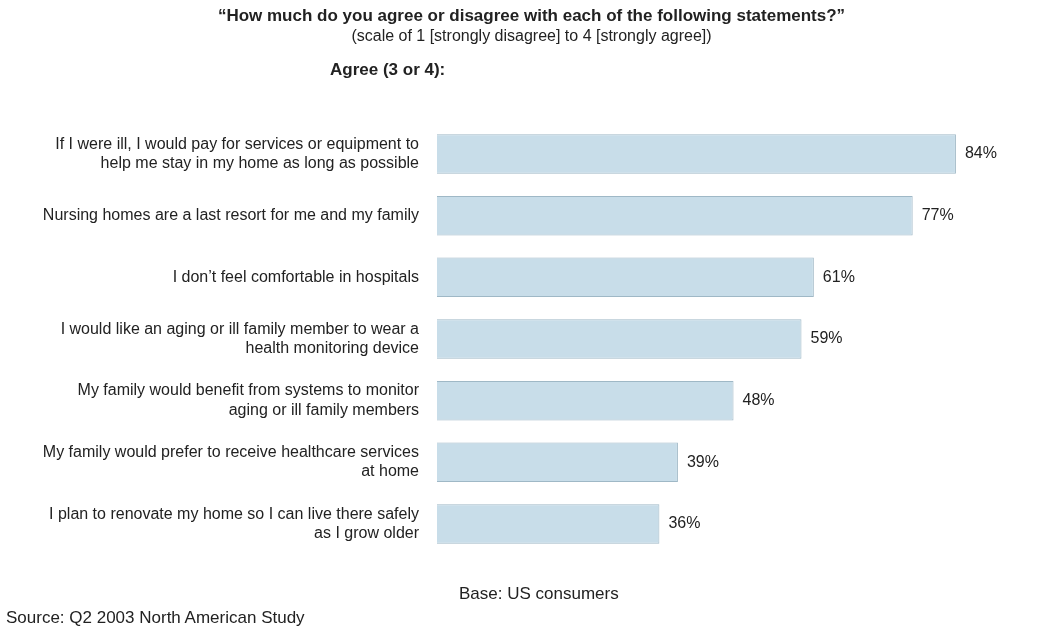  I want to click on data-label: 61%, so click(838, 276).